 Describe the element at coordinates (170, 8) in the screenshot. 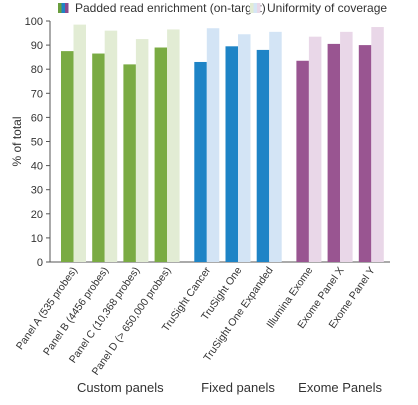

I see `legend-label: Padded read enrichment (on-target)` at that location.